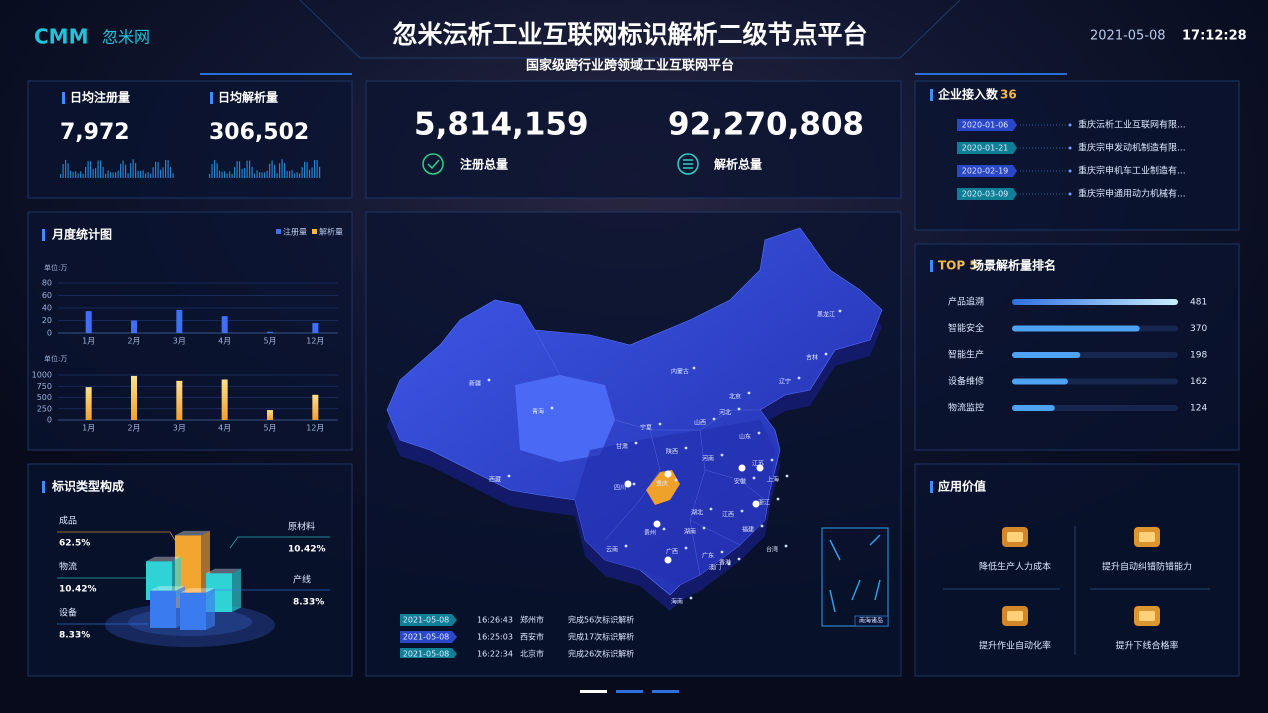  What do you see at coordinates (688, 164) in the screenshot?
I see `icon` at bounding box center [688, 164].